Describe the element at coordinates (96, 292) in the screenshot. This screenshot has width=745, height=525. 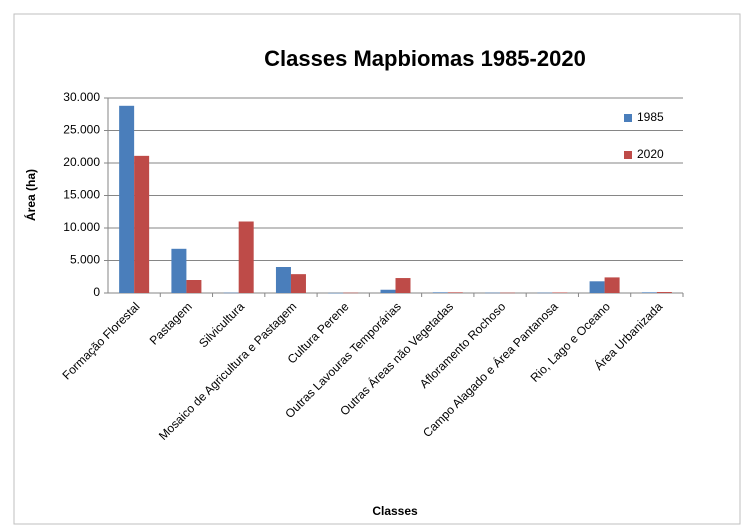
I see `y-tick-label: 0` at that location.